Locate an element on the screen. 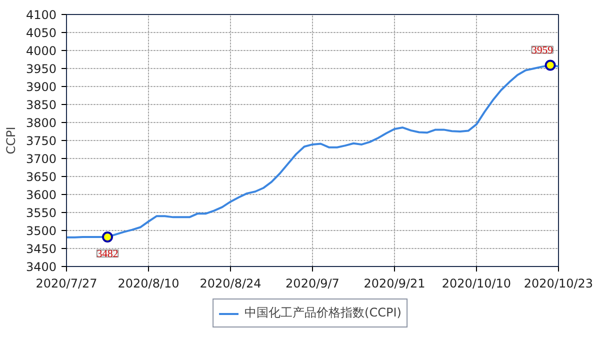 The height and width of the screenshot is (364, 604). y-tick-label: 3400 is located at coordinates (41, 267).